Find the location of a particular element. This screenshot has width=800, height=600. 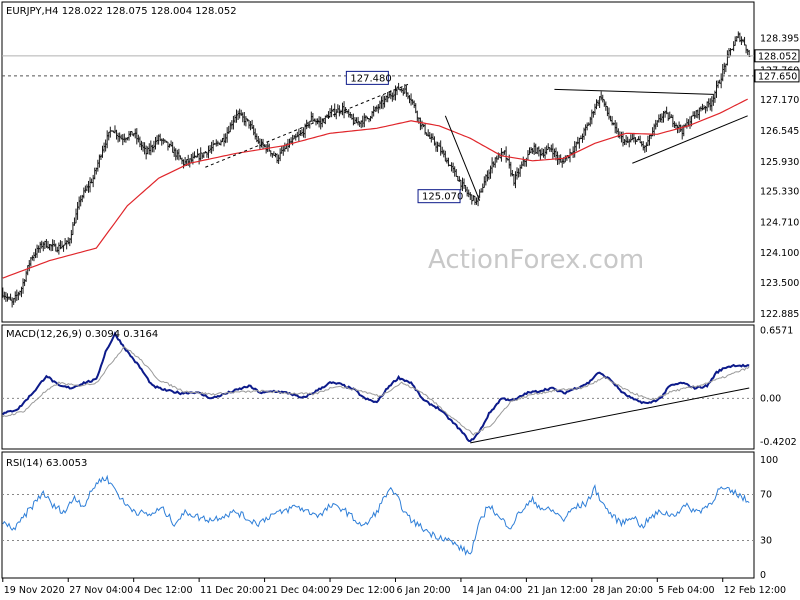

price-annotation: 125.070 is located at coordinates (440, 196).